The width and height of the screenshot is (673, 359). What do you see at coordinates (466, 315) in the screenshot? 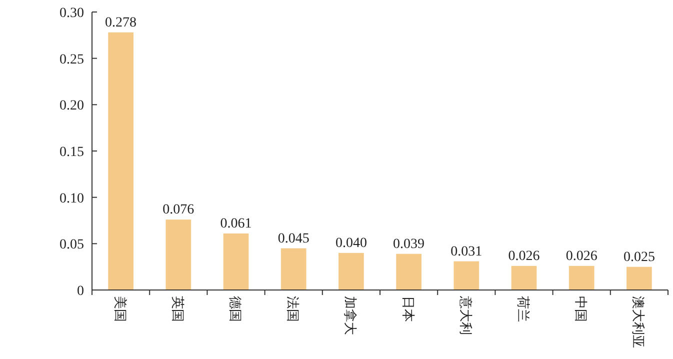
I see `x-tick-label: 意大利` at bounding box center [466, 315].